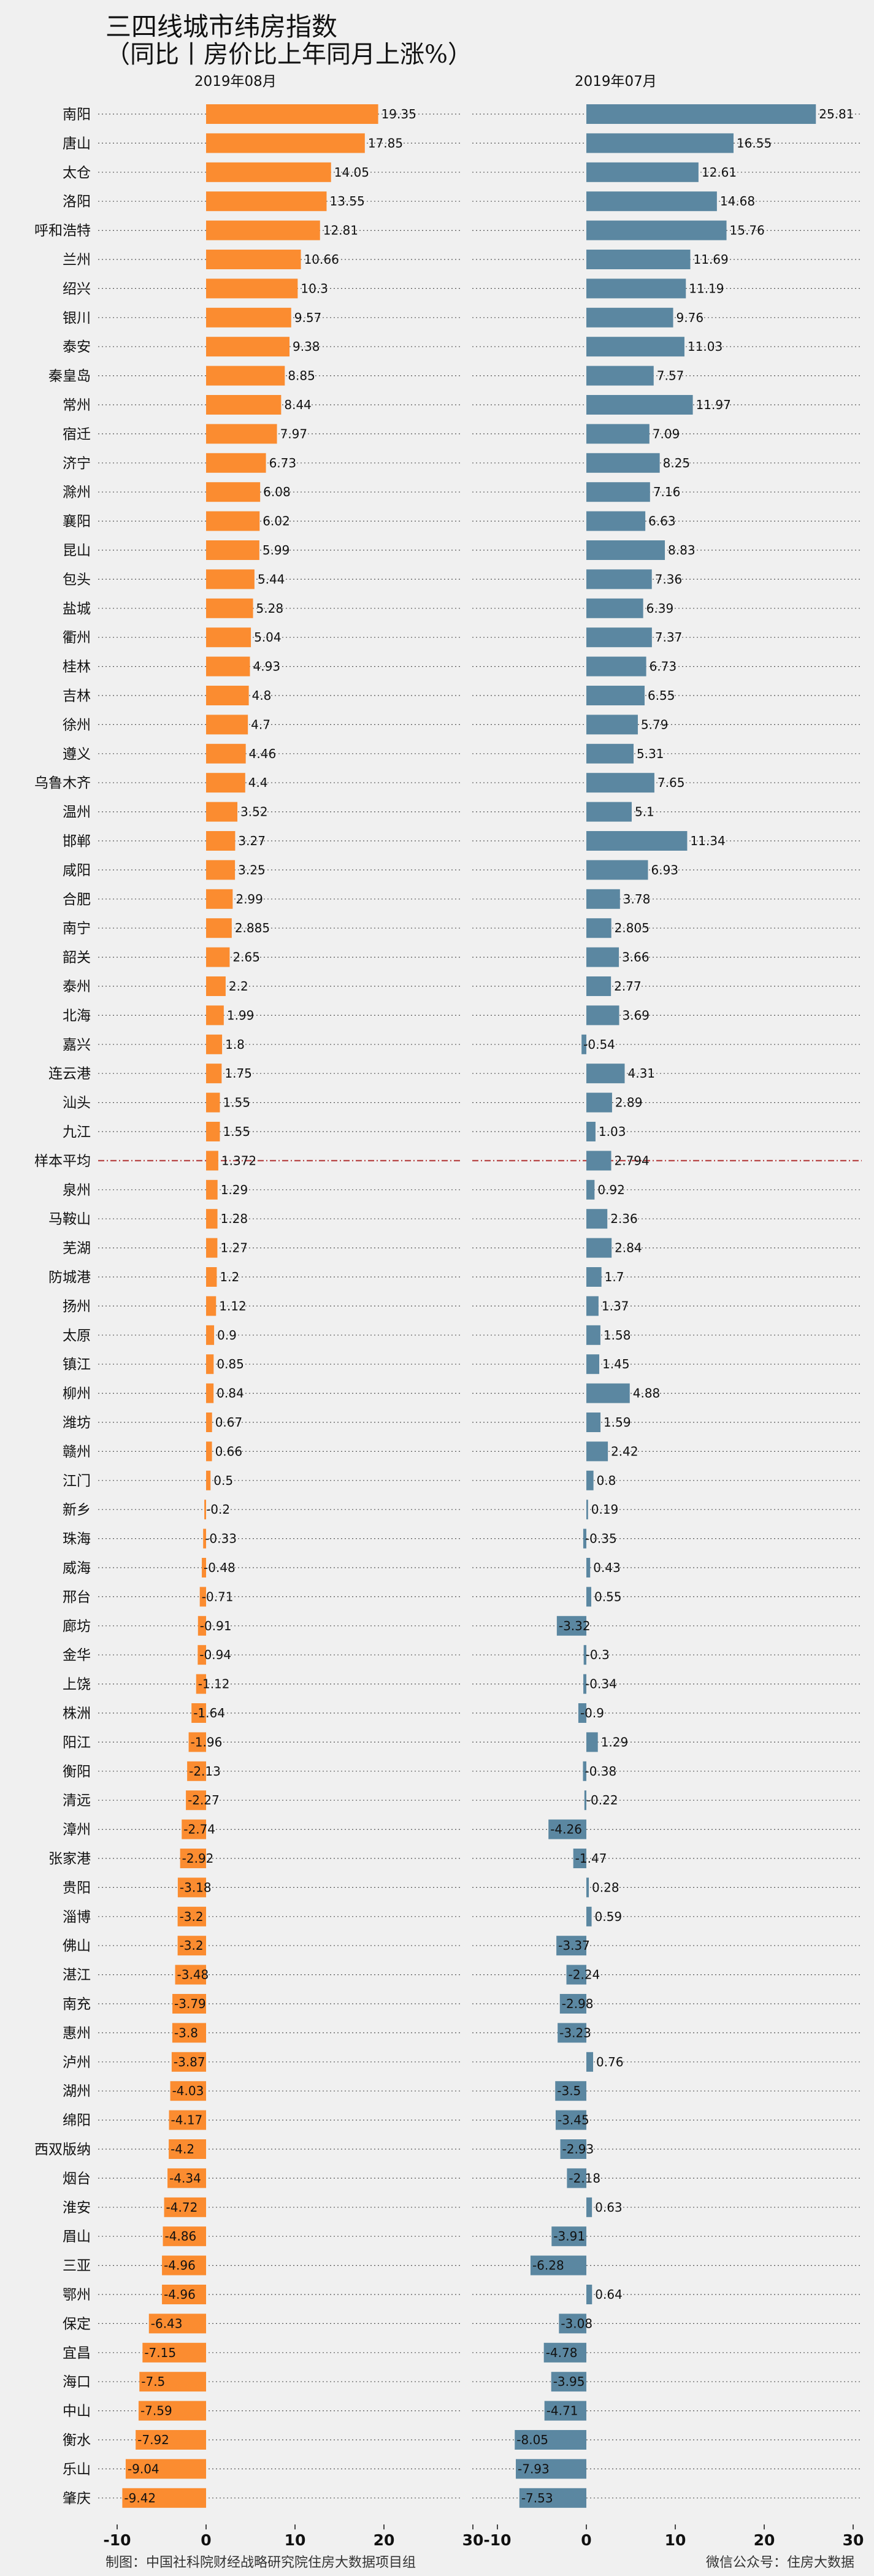 Image resolution: width=874 pixels, height=2576 pixels. What do you see at coordinates (836, 114) in the screenshot?
I see `data-label: 25.81` at bounding box center [836, 114].